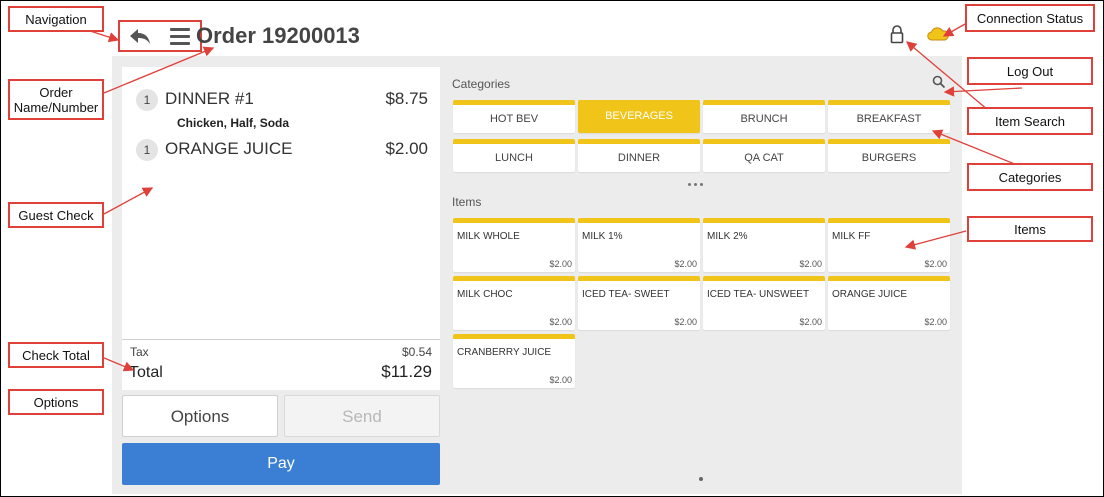 This screenshot has width=1104, height=497. I want to click on item-modifiers: Chicken, Half, Soda, so click(233, 123).